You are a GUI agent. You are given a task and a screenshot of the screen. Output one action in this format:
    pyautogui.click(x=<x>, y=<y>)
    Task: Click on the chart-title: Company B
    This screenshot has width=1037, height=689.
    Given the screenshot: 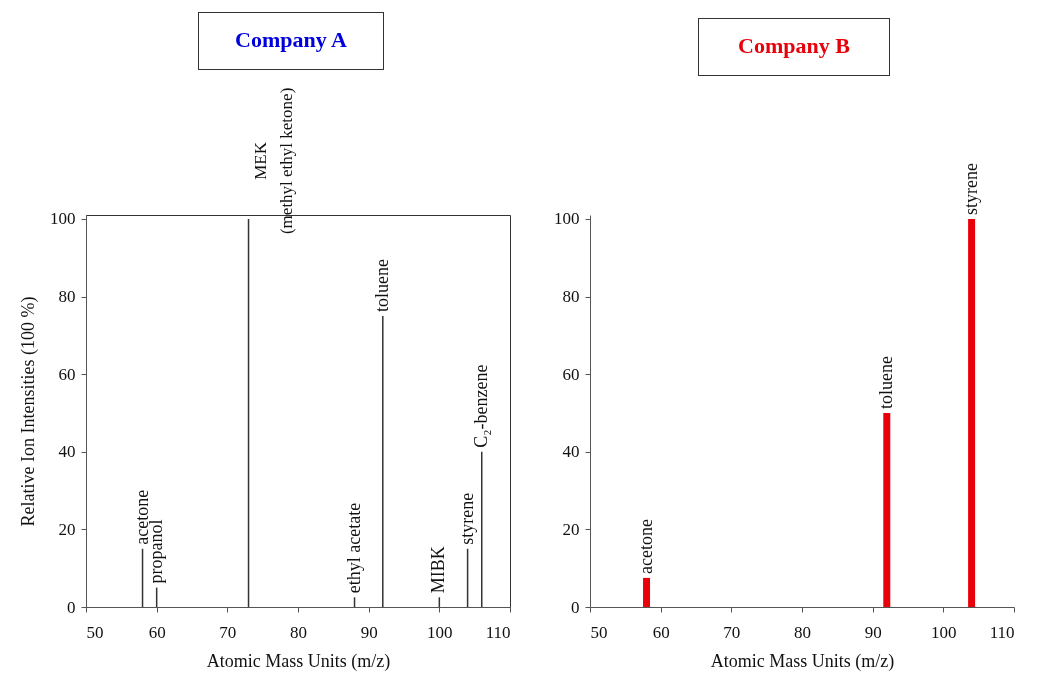 What is the action you would take?
    pyautogui.click(x=794, y=47)
    